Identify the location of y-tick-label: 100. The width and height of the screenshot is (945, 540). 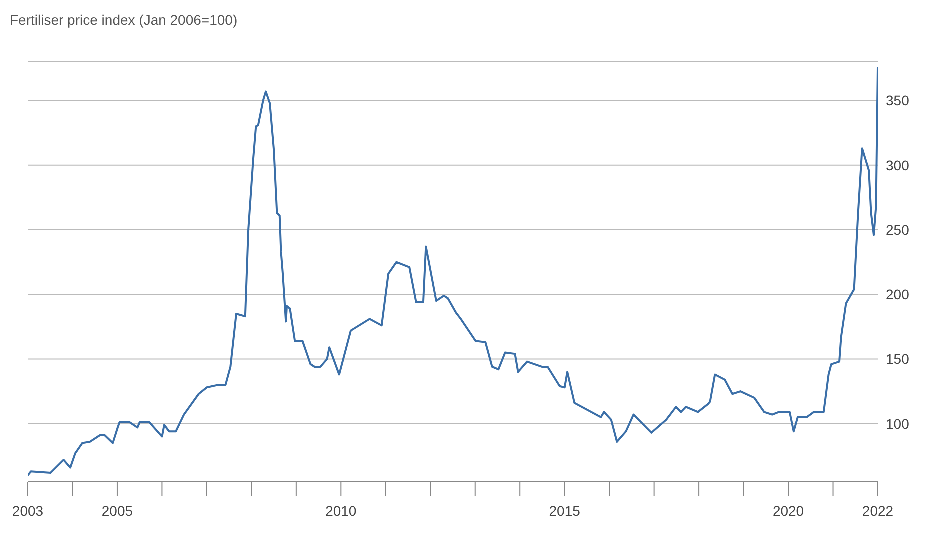
(898, 424).